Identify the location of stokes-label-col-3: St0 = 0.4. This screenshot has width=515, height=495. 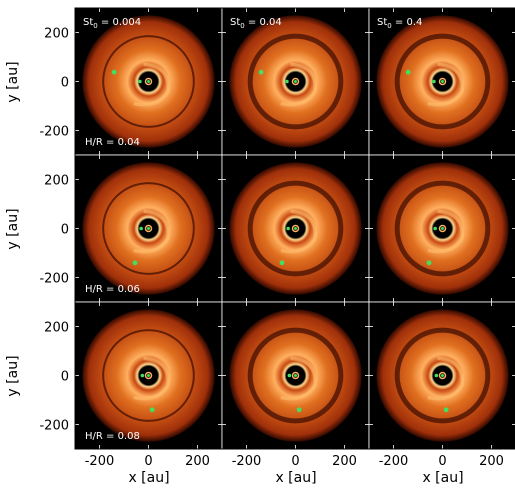
(399, 23).